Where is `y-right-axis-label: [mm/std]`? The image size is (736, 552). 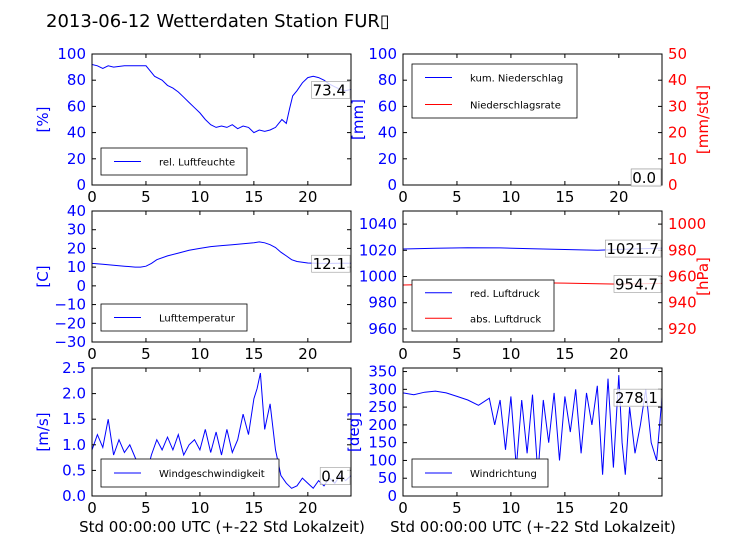 y-right-axis-label: [mm/std] is located at coordinates (703, 119).